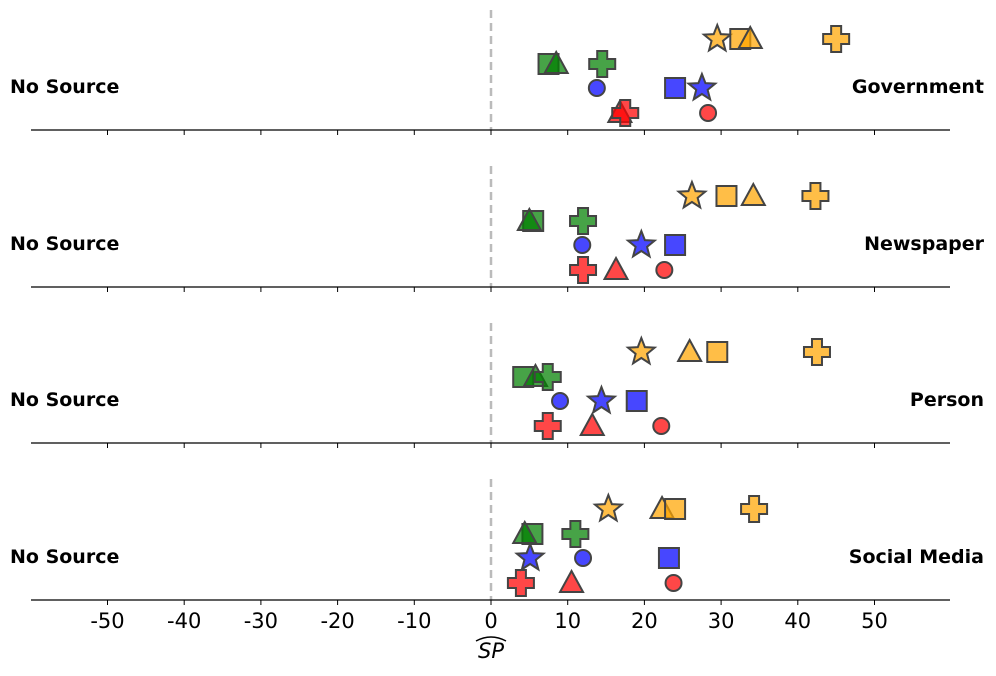 The height and width of the screenshot is (676, 996). I want to click on x-tick-label: 30, so click(721, 621).